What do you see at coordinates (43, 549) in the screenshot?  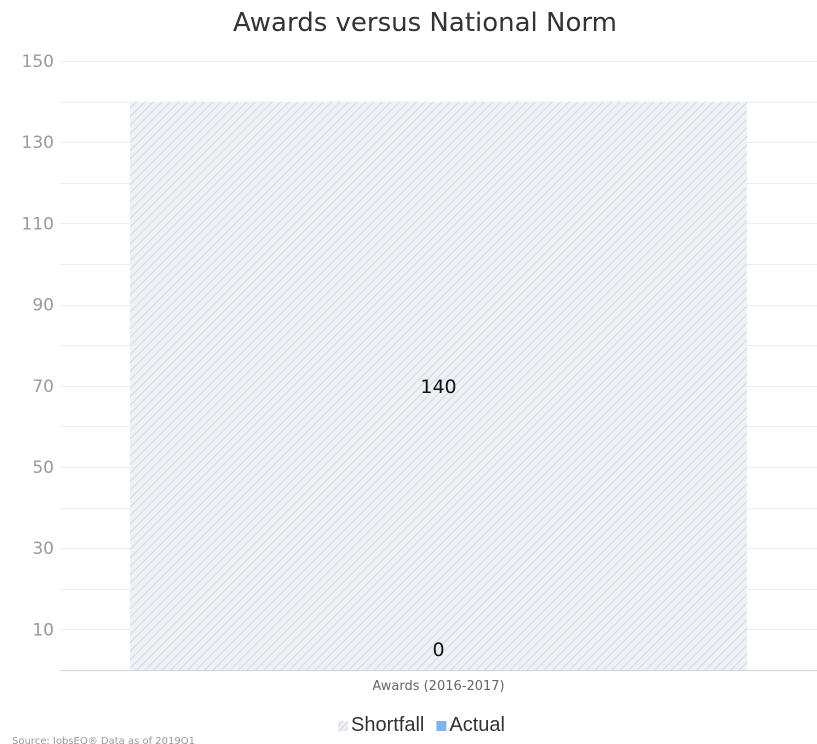 I see `y-tick-label: 30` at bounding box center [43, 549].